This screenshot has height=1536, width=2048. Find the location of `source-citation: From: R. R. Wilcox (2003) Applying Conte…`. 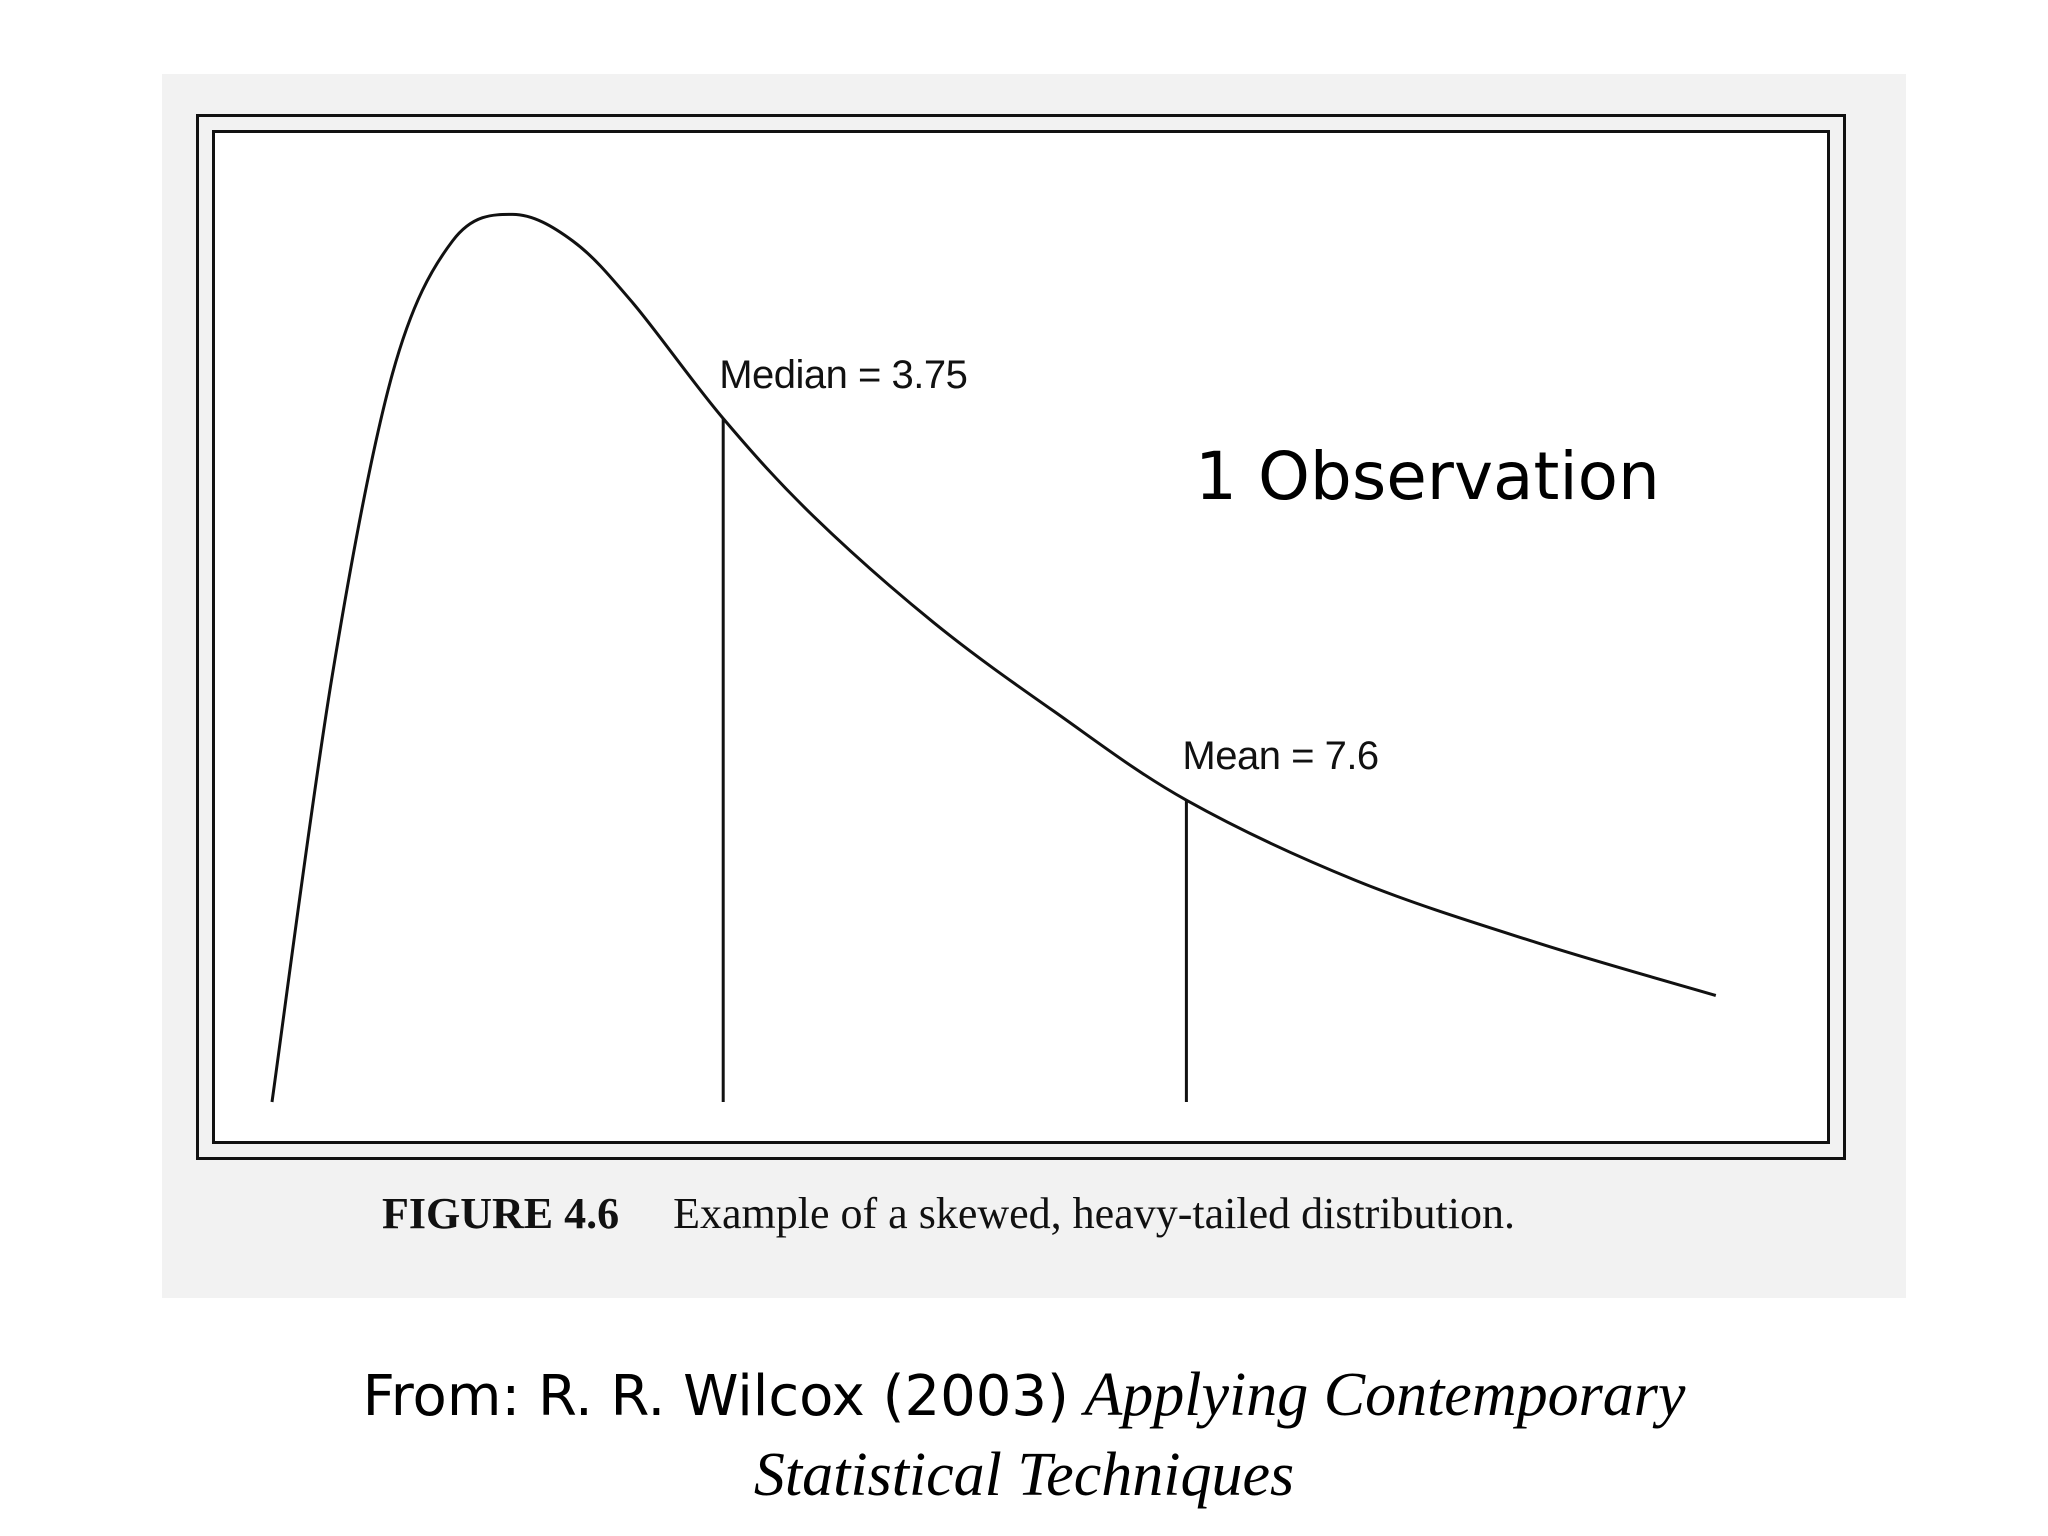

source-citation: From: R. R. Wilcox (2003) Applying Conte… is located at coordinates (1024, 1435).